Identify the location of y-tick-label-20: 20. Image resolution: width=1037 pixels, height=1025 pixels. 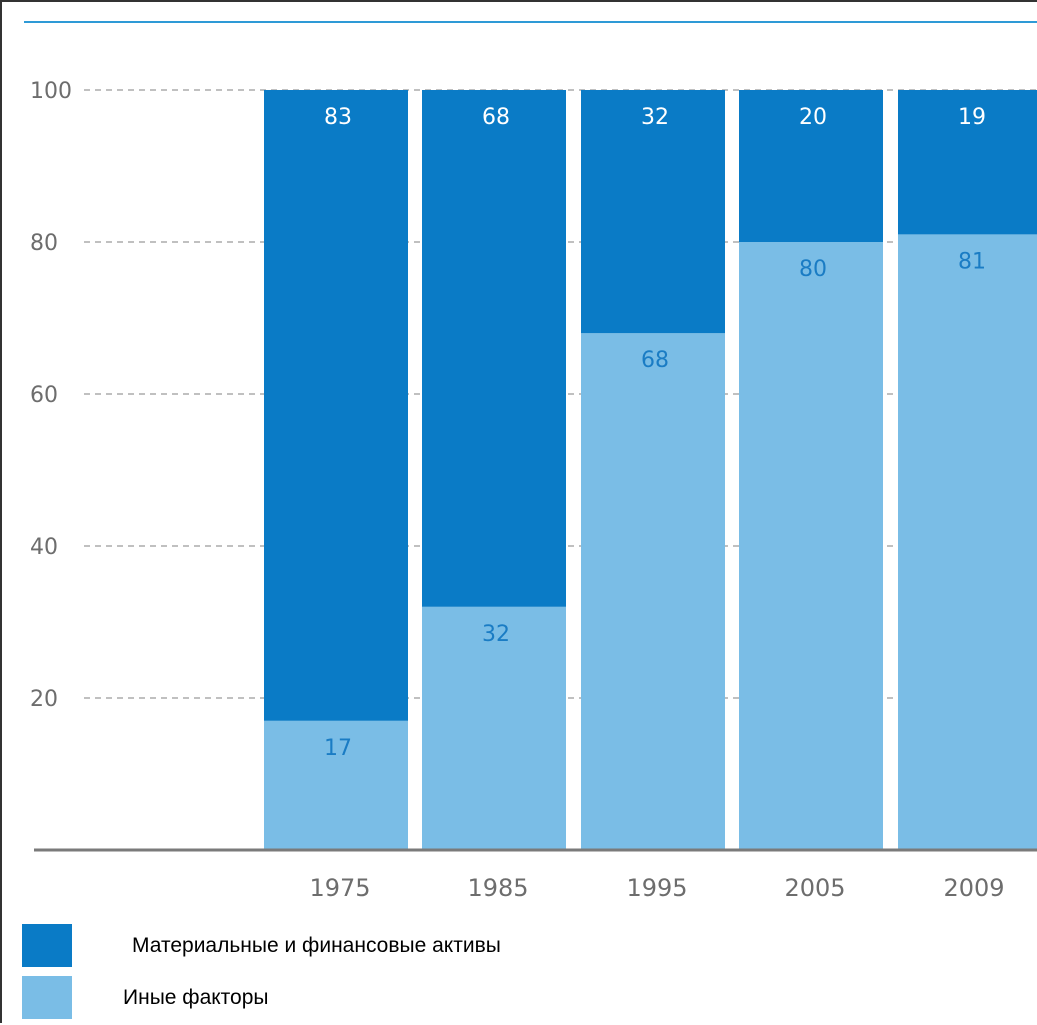
(44, 699).